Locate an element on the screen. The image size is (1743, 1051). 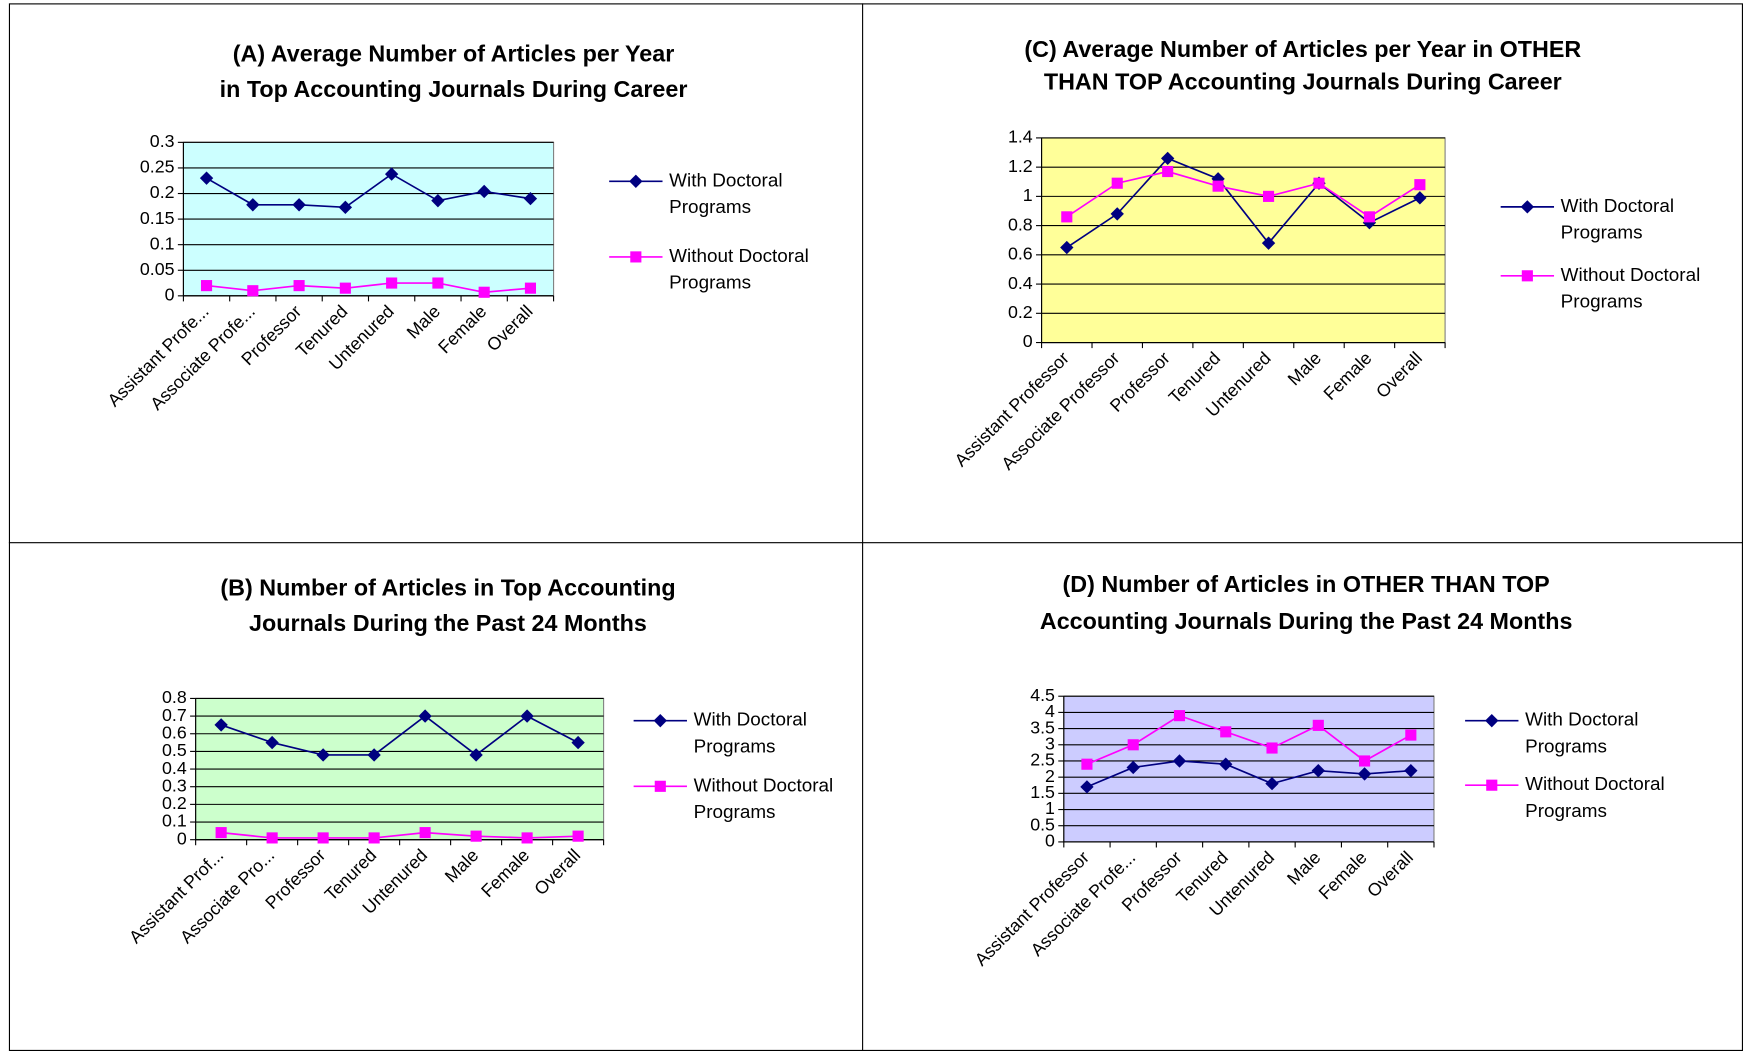
y-tick-label: 2 is located at coordinates (1050, 776).